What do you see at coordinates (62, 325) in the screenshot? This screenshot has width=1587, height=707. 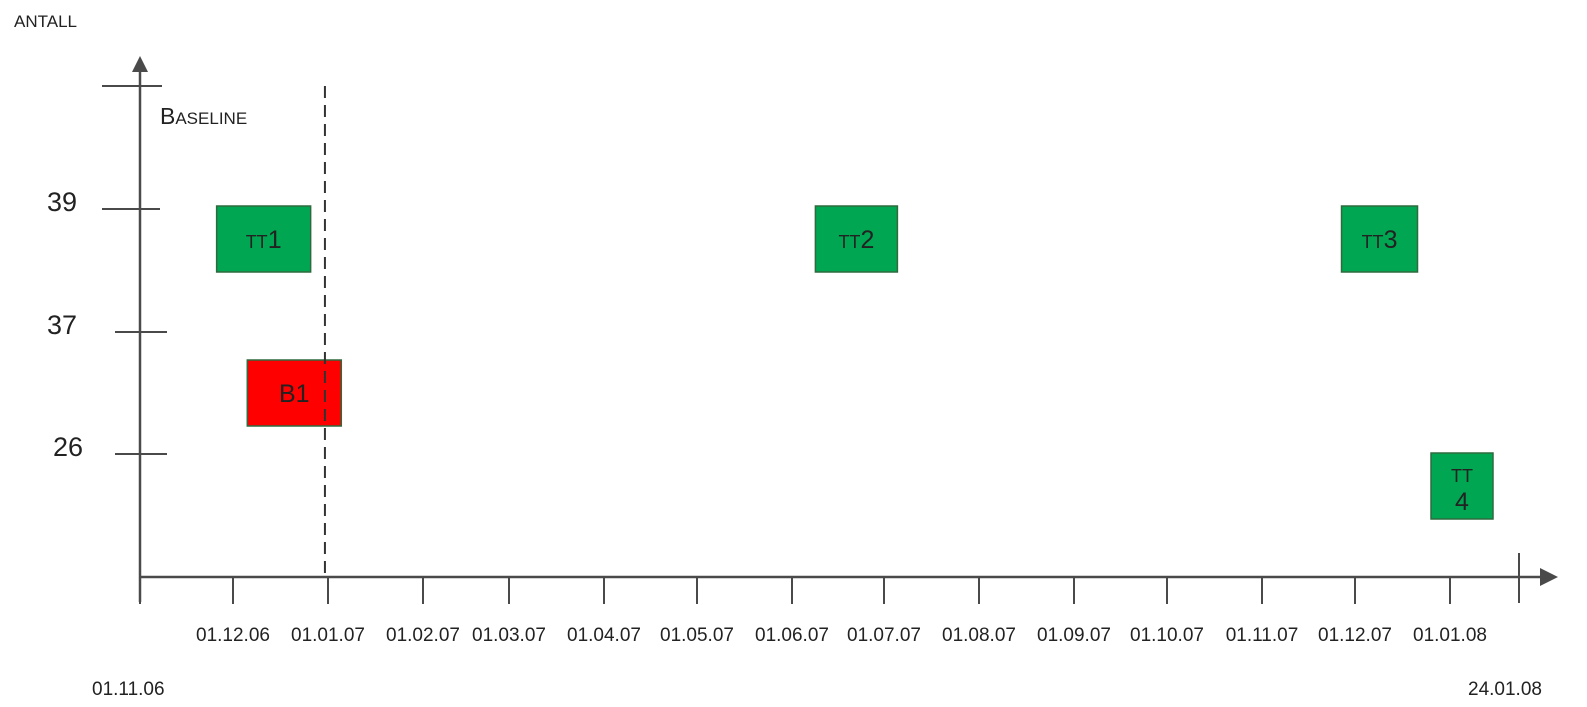 I see `y-tick-label: 37` at bounding box center [62, 325].